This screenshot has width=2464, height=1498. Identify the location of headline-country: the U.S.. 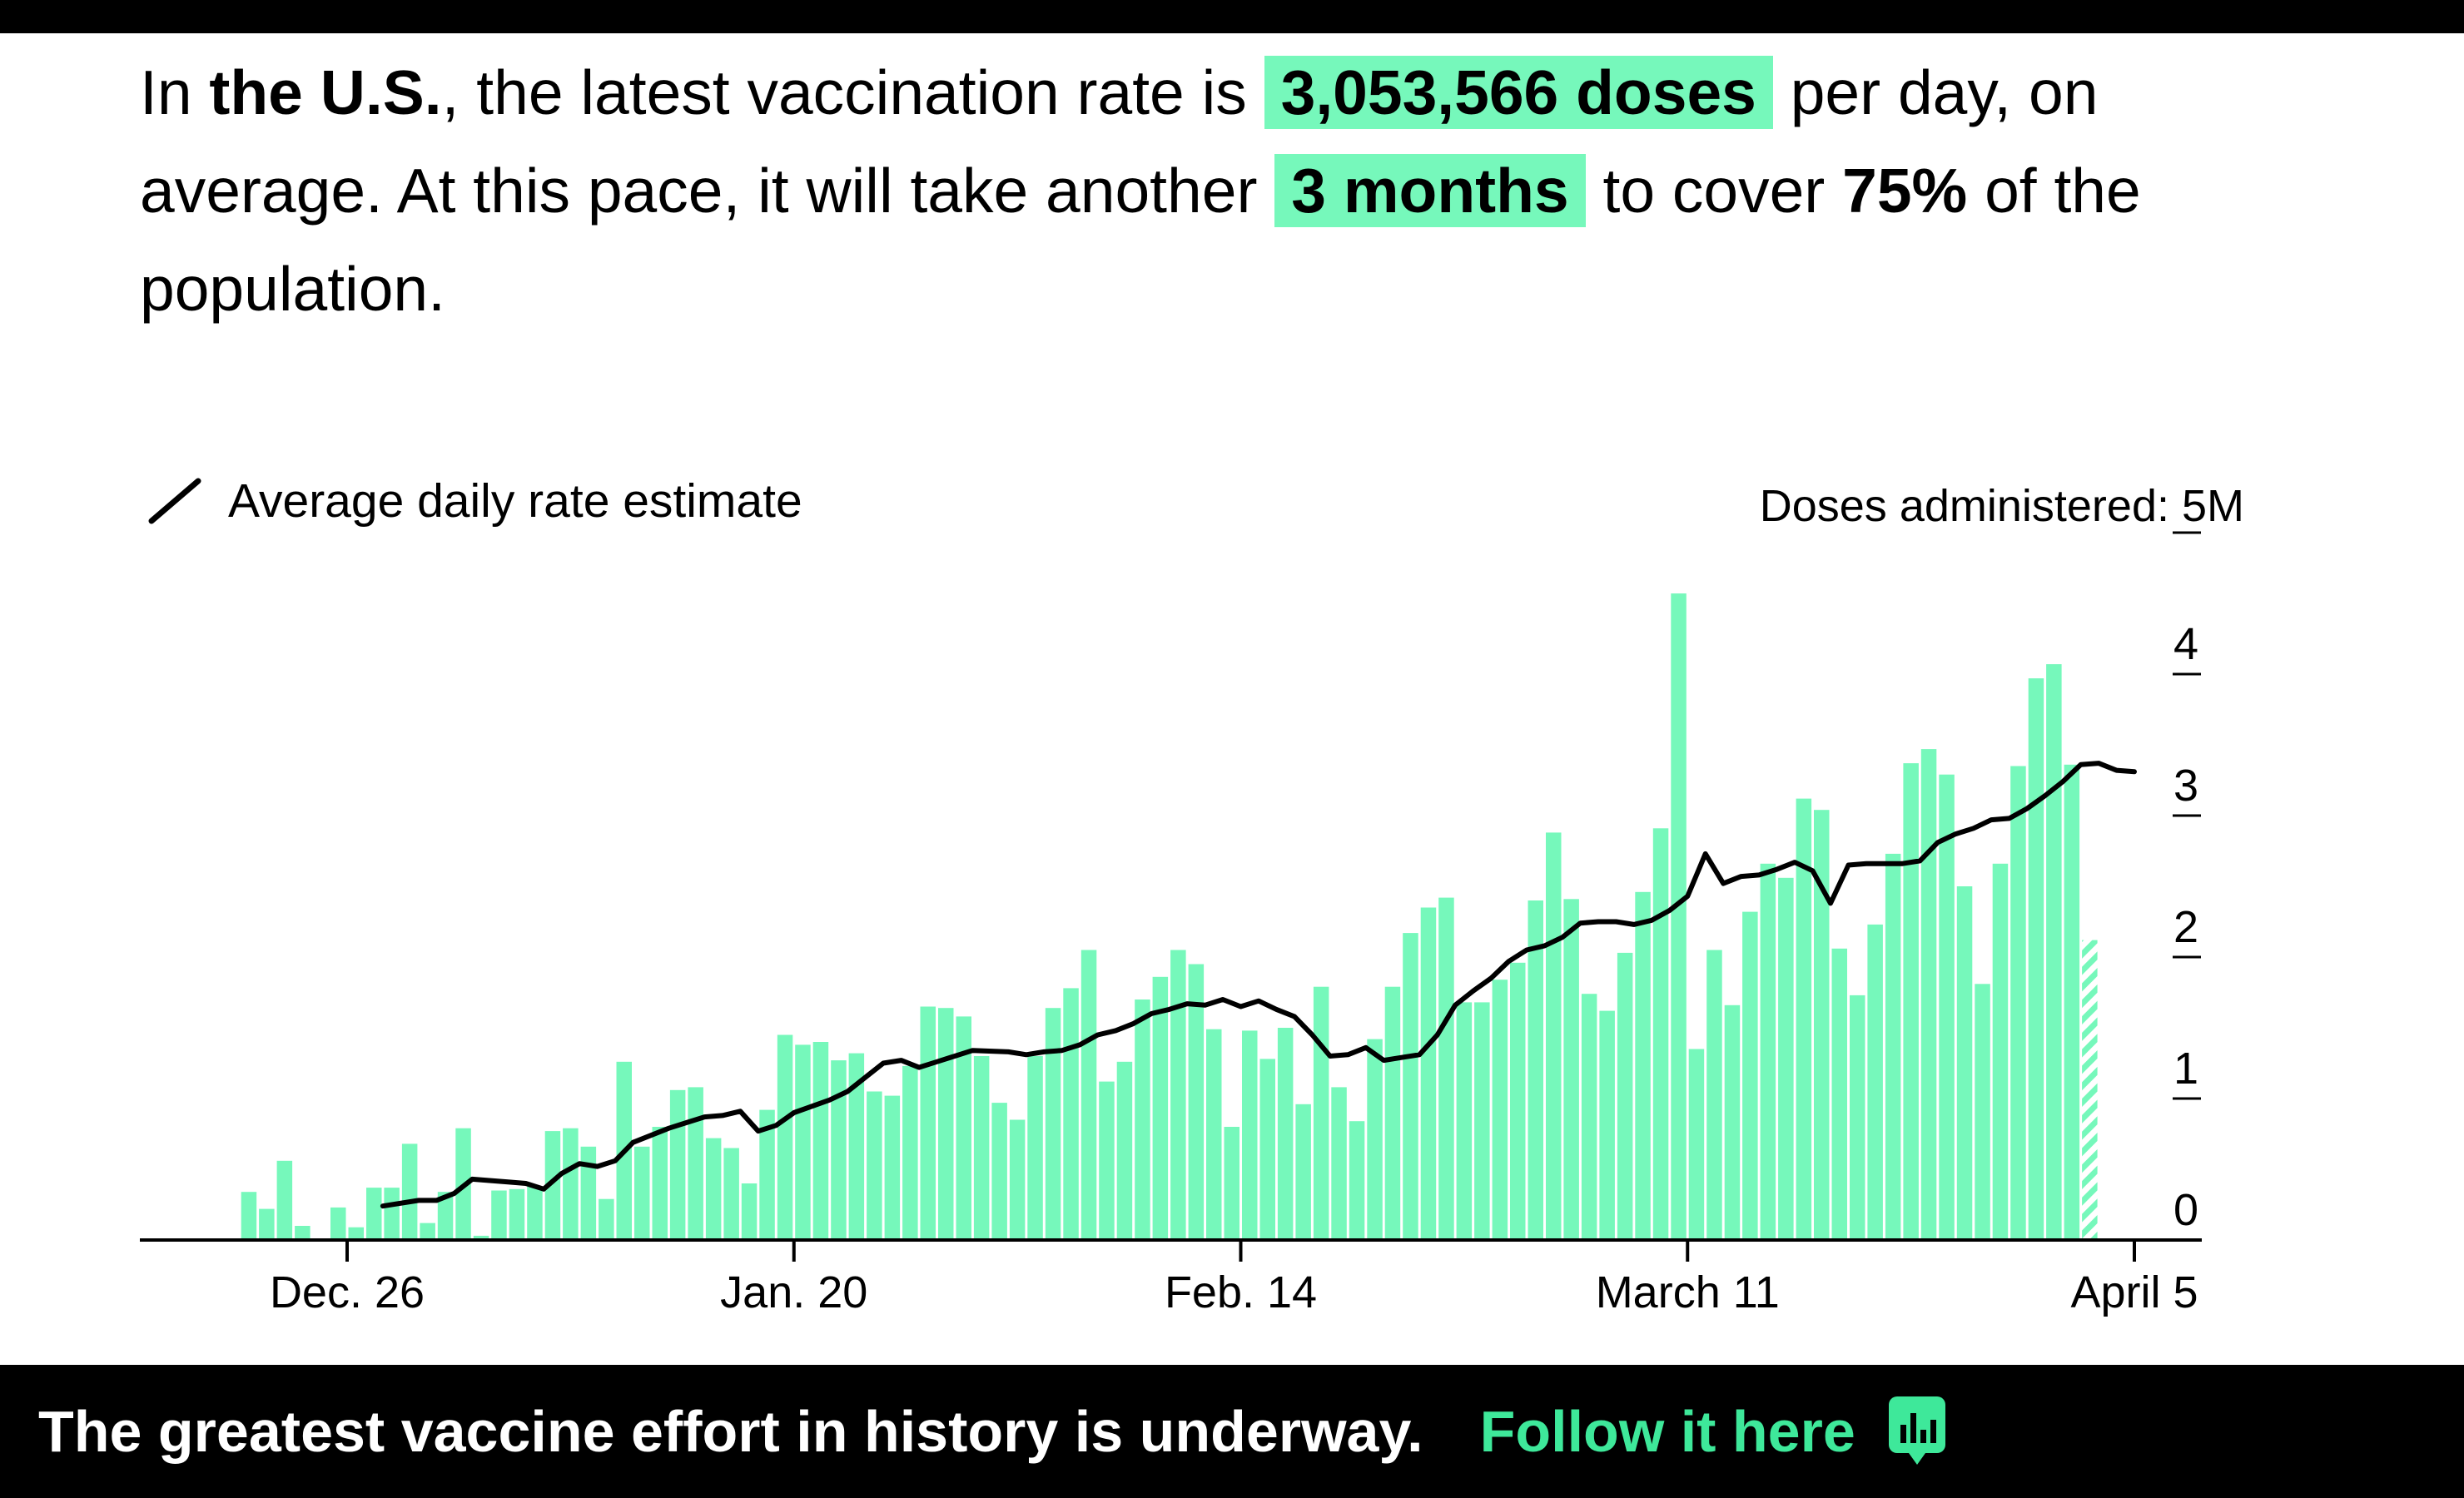
(325, 92).